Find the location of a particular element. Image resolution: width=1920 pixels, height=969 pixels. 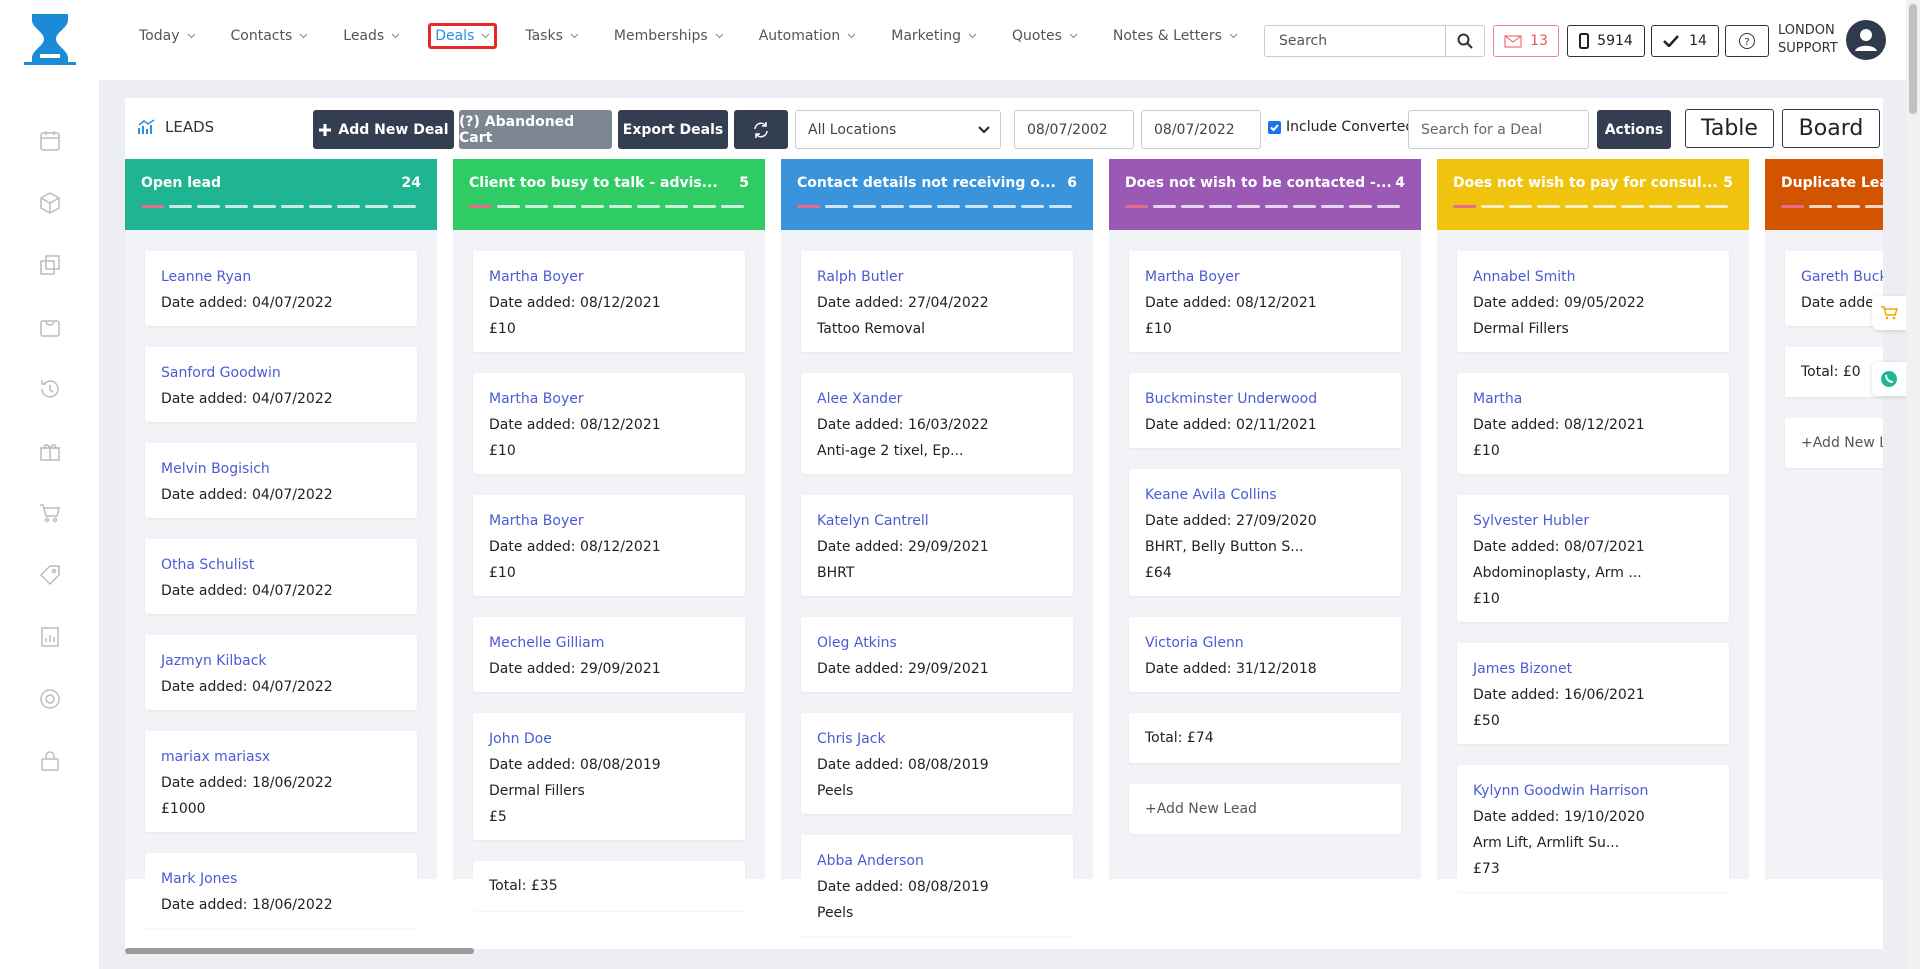

deal-card: Chris Jack Date added: 08/08/2019 Peels is located at coordinates (937, 763).